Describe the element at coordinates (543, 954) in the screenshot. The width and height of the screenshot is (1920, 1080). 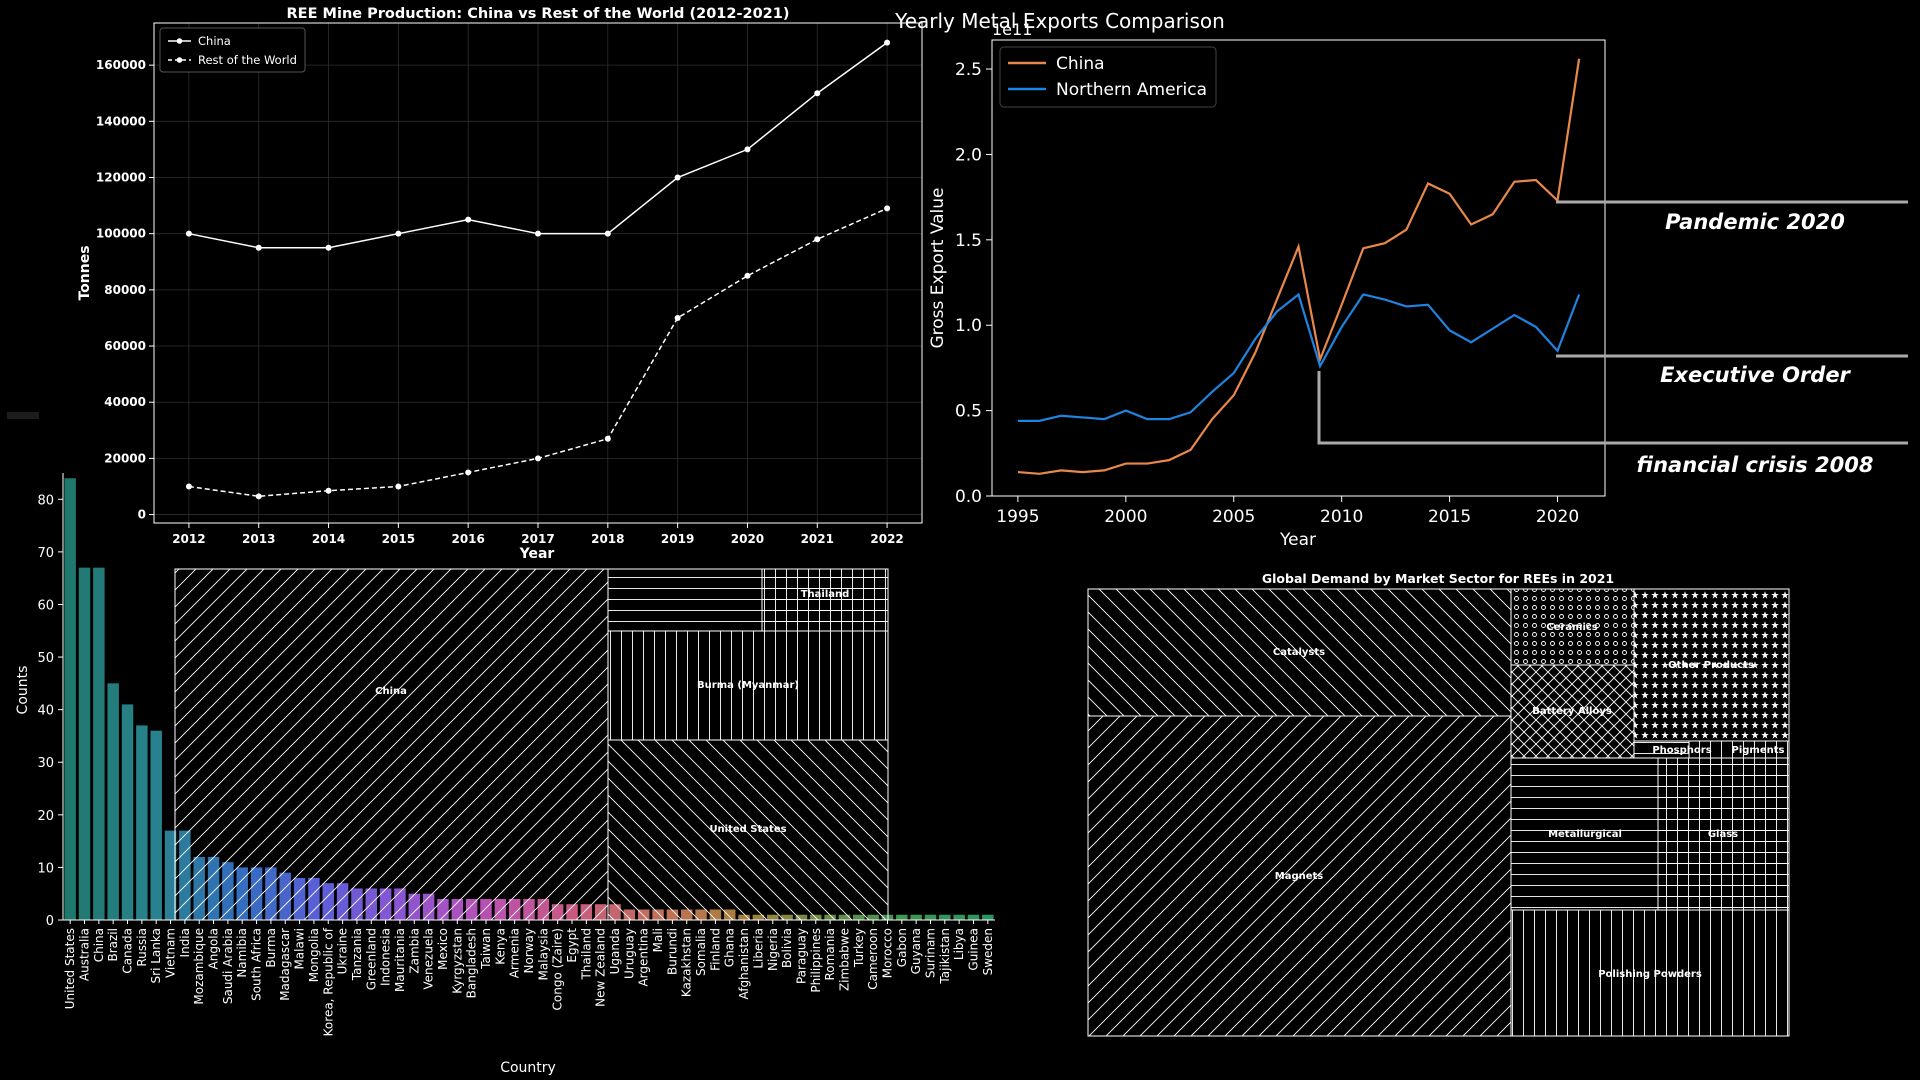
I see `chart3-xtick-label: Malaysia` at that location.